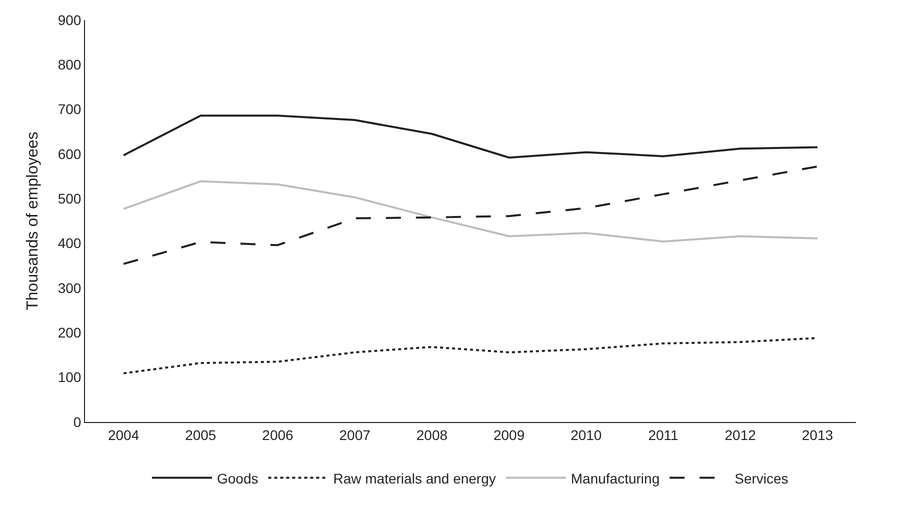  I want to click on y-tick-label: 300, so click(70, 288).